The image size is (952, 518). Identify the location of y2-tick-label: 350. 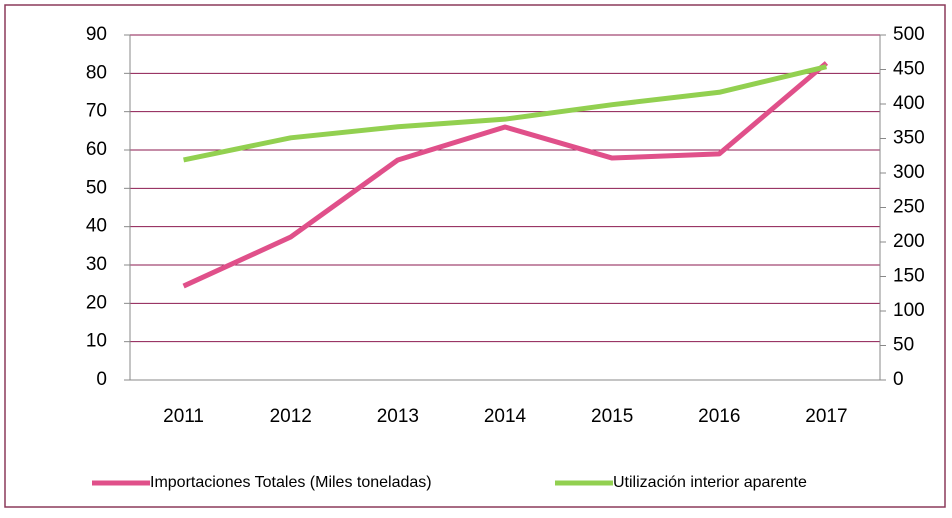
(909, 138).